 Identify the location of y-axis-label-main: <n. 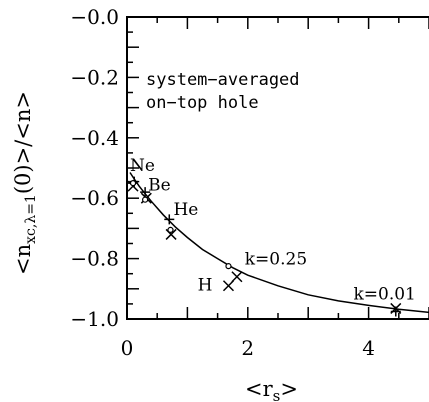
(23, 259).